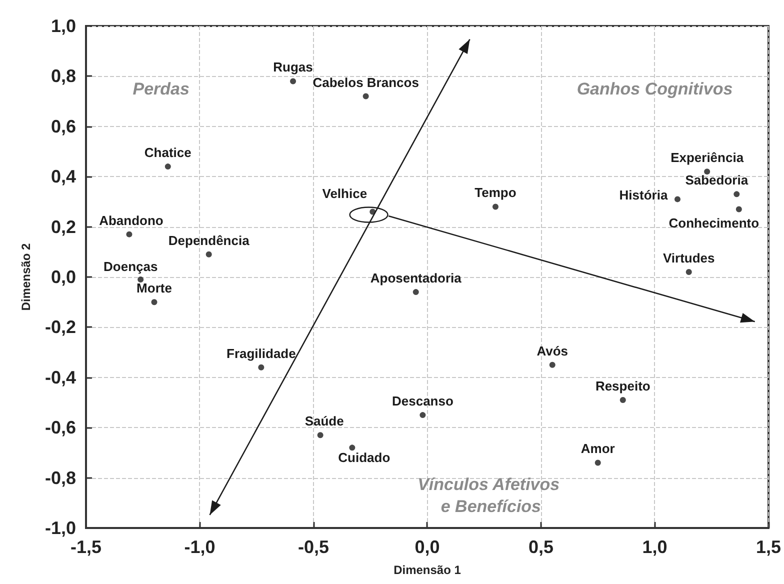 Image resolution: width=784 pixels, height=584 pixels. Describe the element at coordinates (552, 350) in the screenshot. I see `annotation: Avós` at that location.